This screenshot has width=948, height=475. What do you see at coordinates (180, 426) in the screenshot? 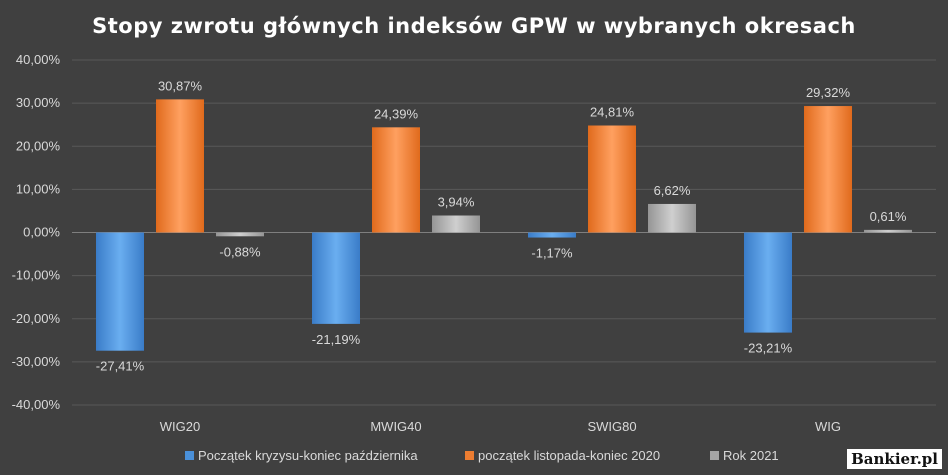
I see `x-tick-label: WIG20` at bounding box center [180, 426].